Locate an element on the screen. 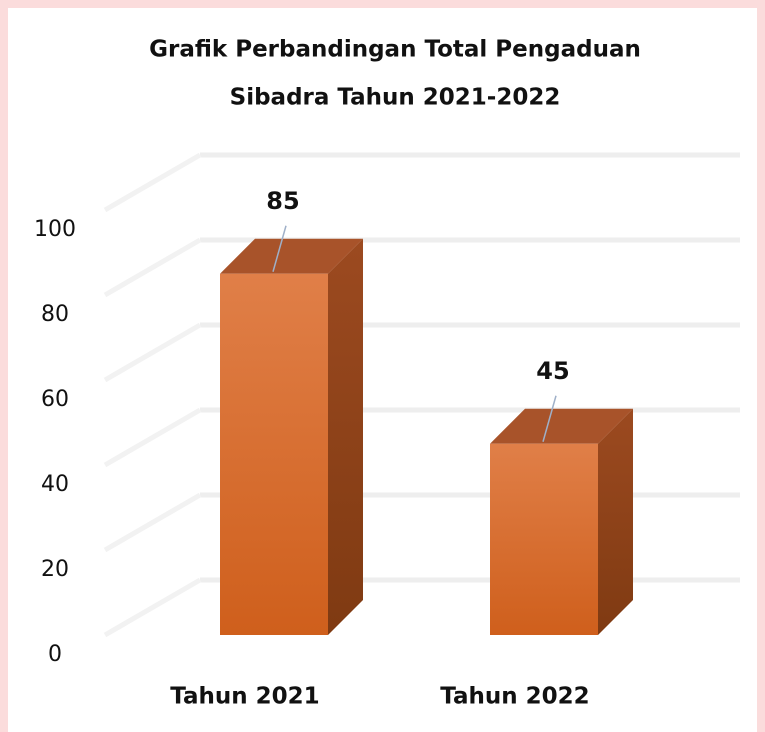 The image size is (765, 732). x-tick-label: Tahun 2021 is located at coordinates (244, 697).